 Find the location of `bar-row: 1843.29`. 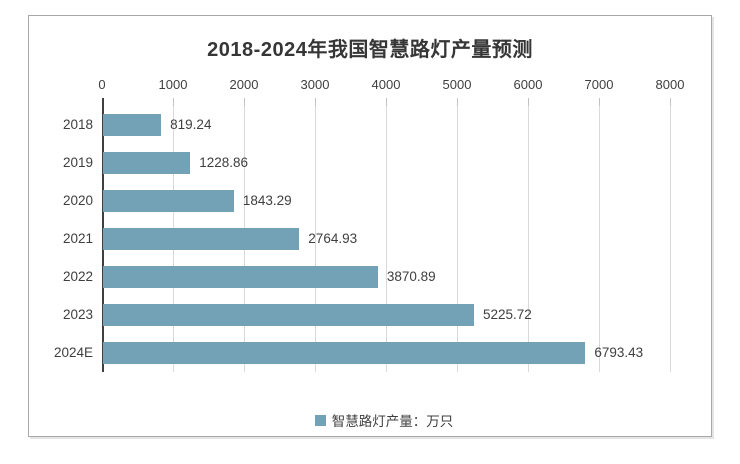

bar-row: 1843.29 is located at coordinates (386, 201).